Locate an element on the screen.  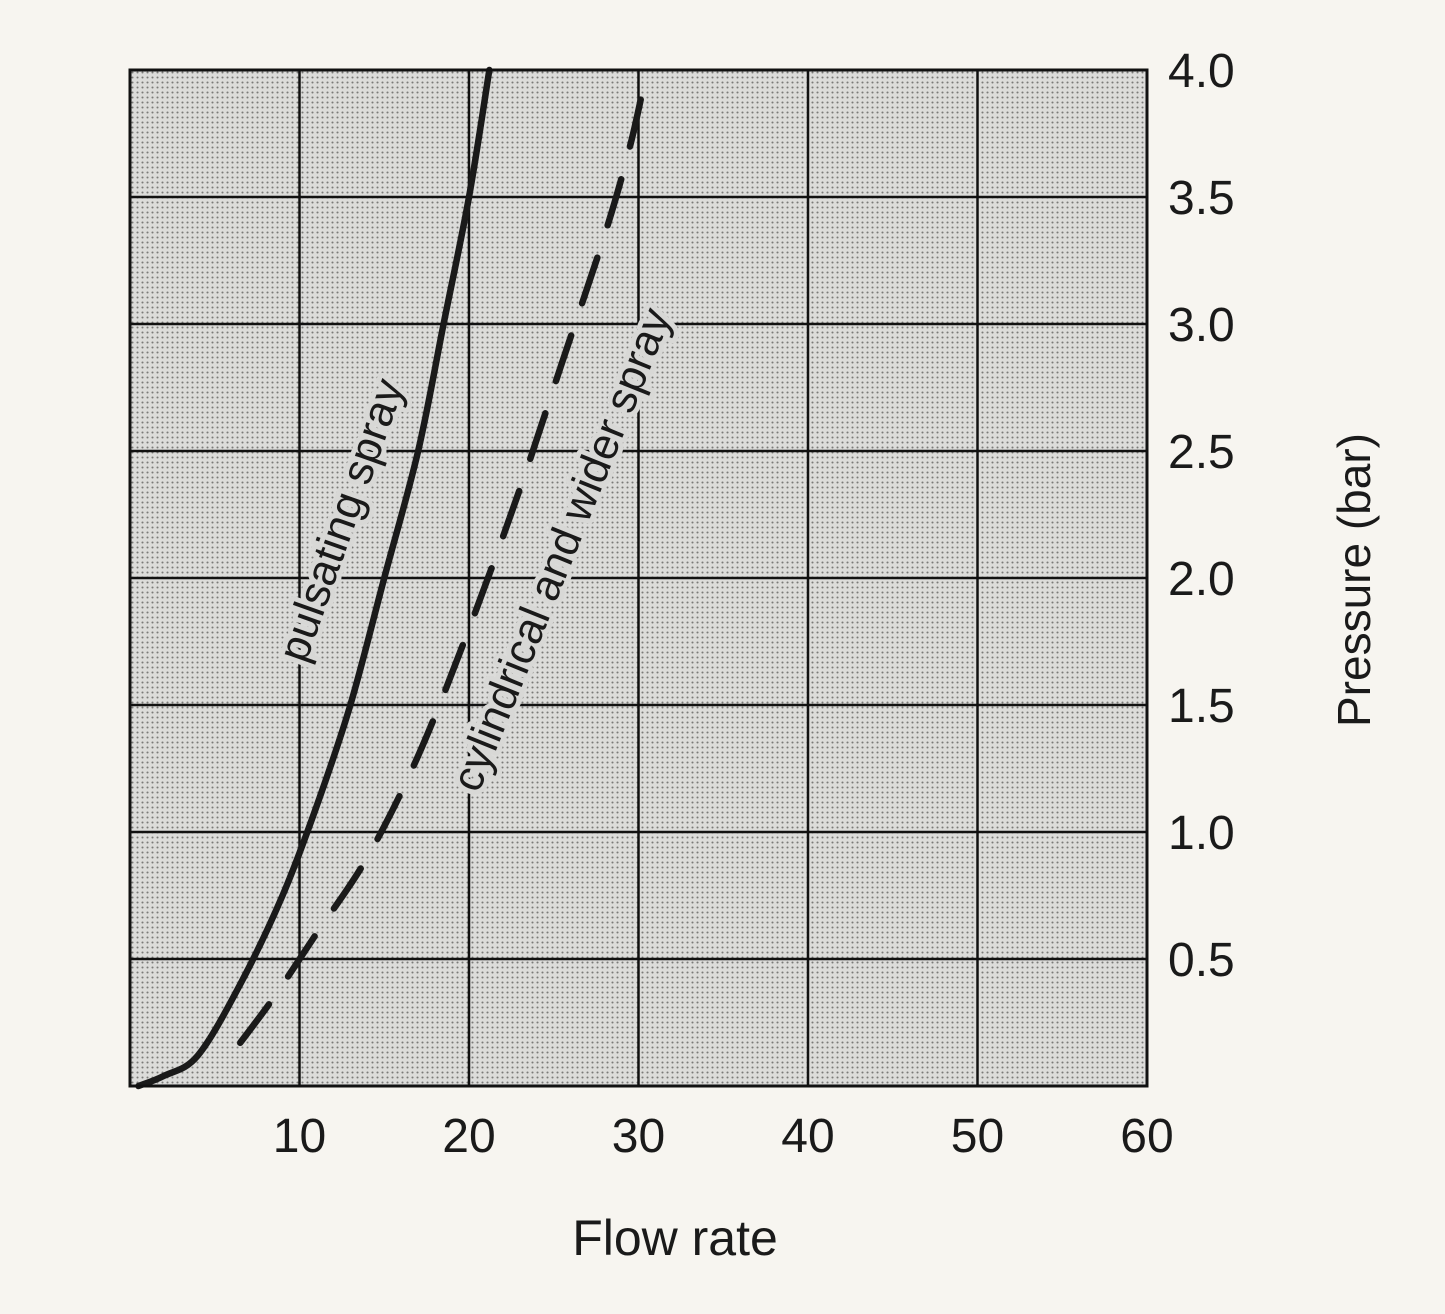
y-tick-label-5: 3.0 is located at coordinates (1201, 325).